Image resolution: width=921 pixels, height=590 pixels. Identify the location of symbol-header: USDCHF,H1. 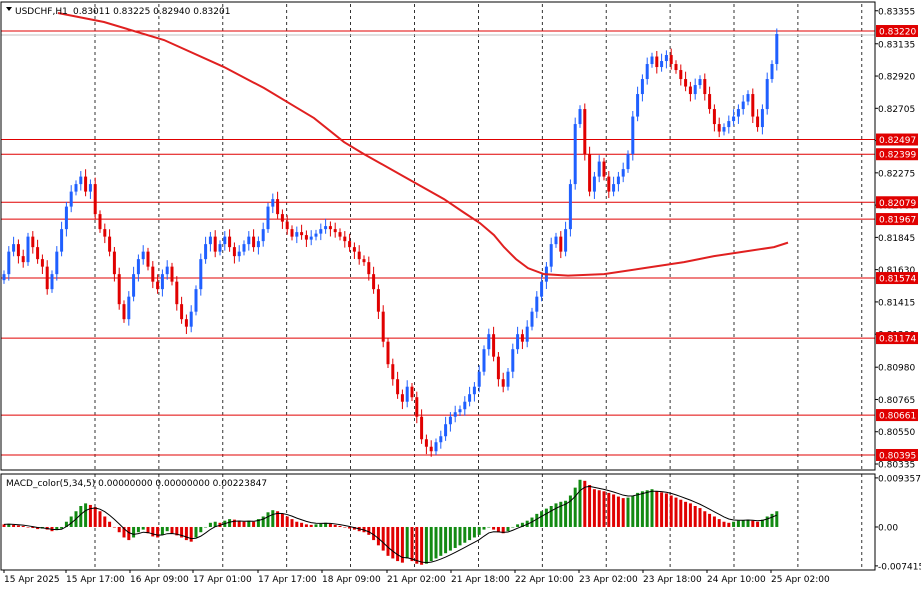
(41, 12).